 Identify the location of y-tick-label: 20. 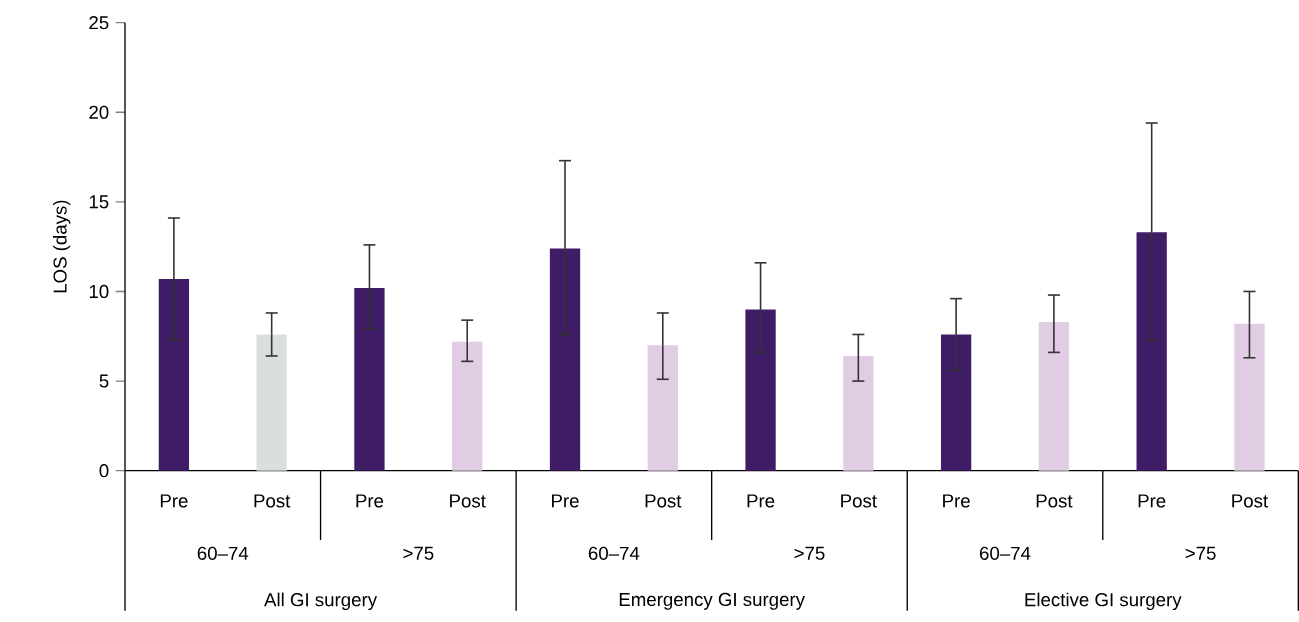
(99, 112).